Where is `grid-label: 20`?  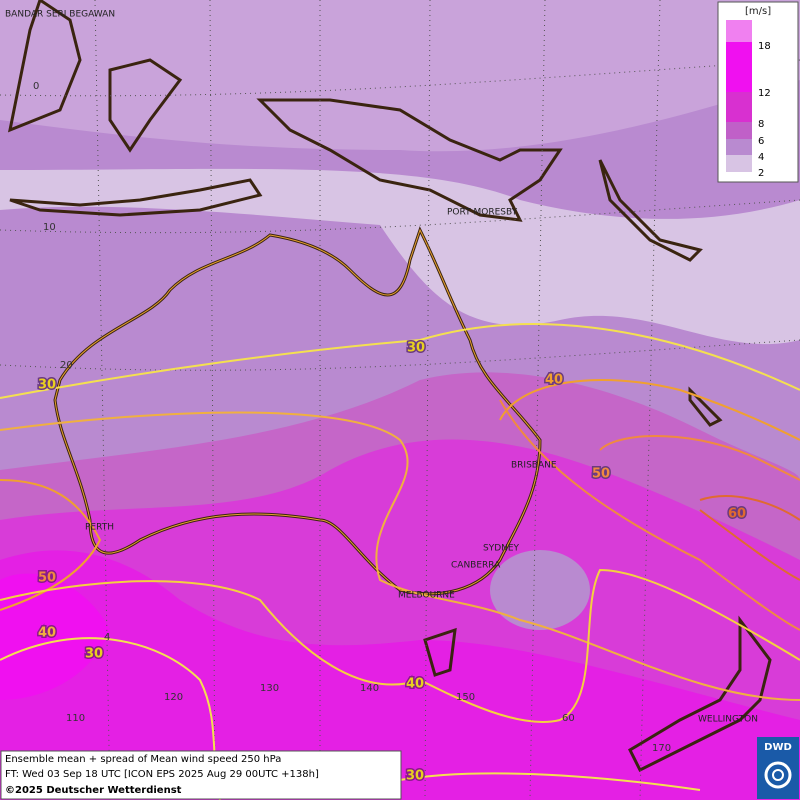
grid-label: 20 is located at coordinates (66, 365).